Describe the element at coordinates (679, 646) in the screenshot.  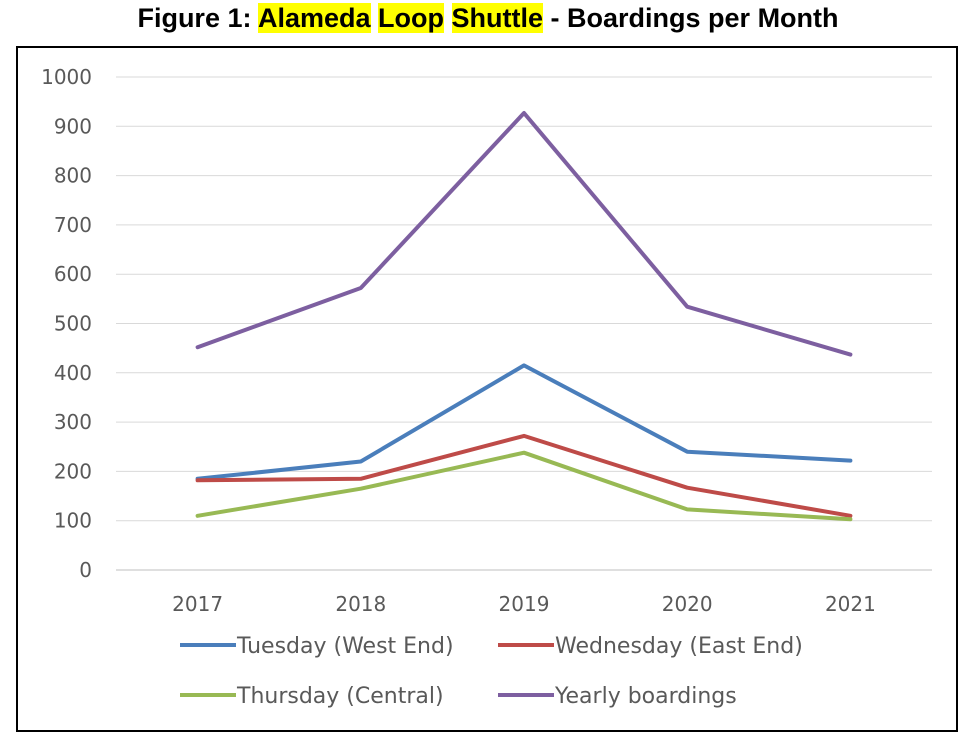
I see `legend-label: Wednesday (East End)` at that location.